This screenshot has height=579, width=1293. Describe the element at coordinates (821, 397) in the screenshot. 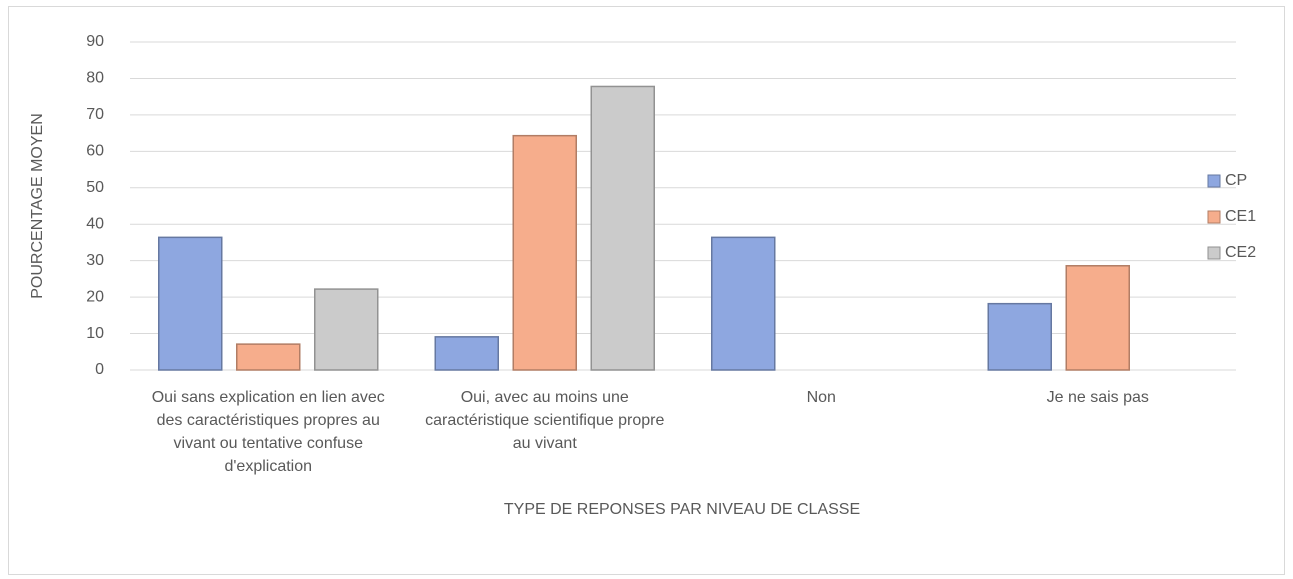

I see `x-tick-label: Non` at that location.